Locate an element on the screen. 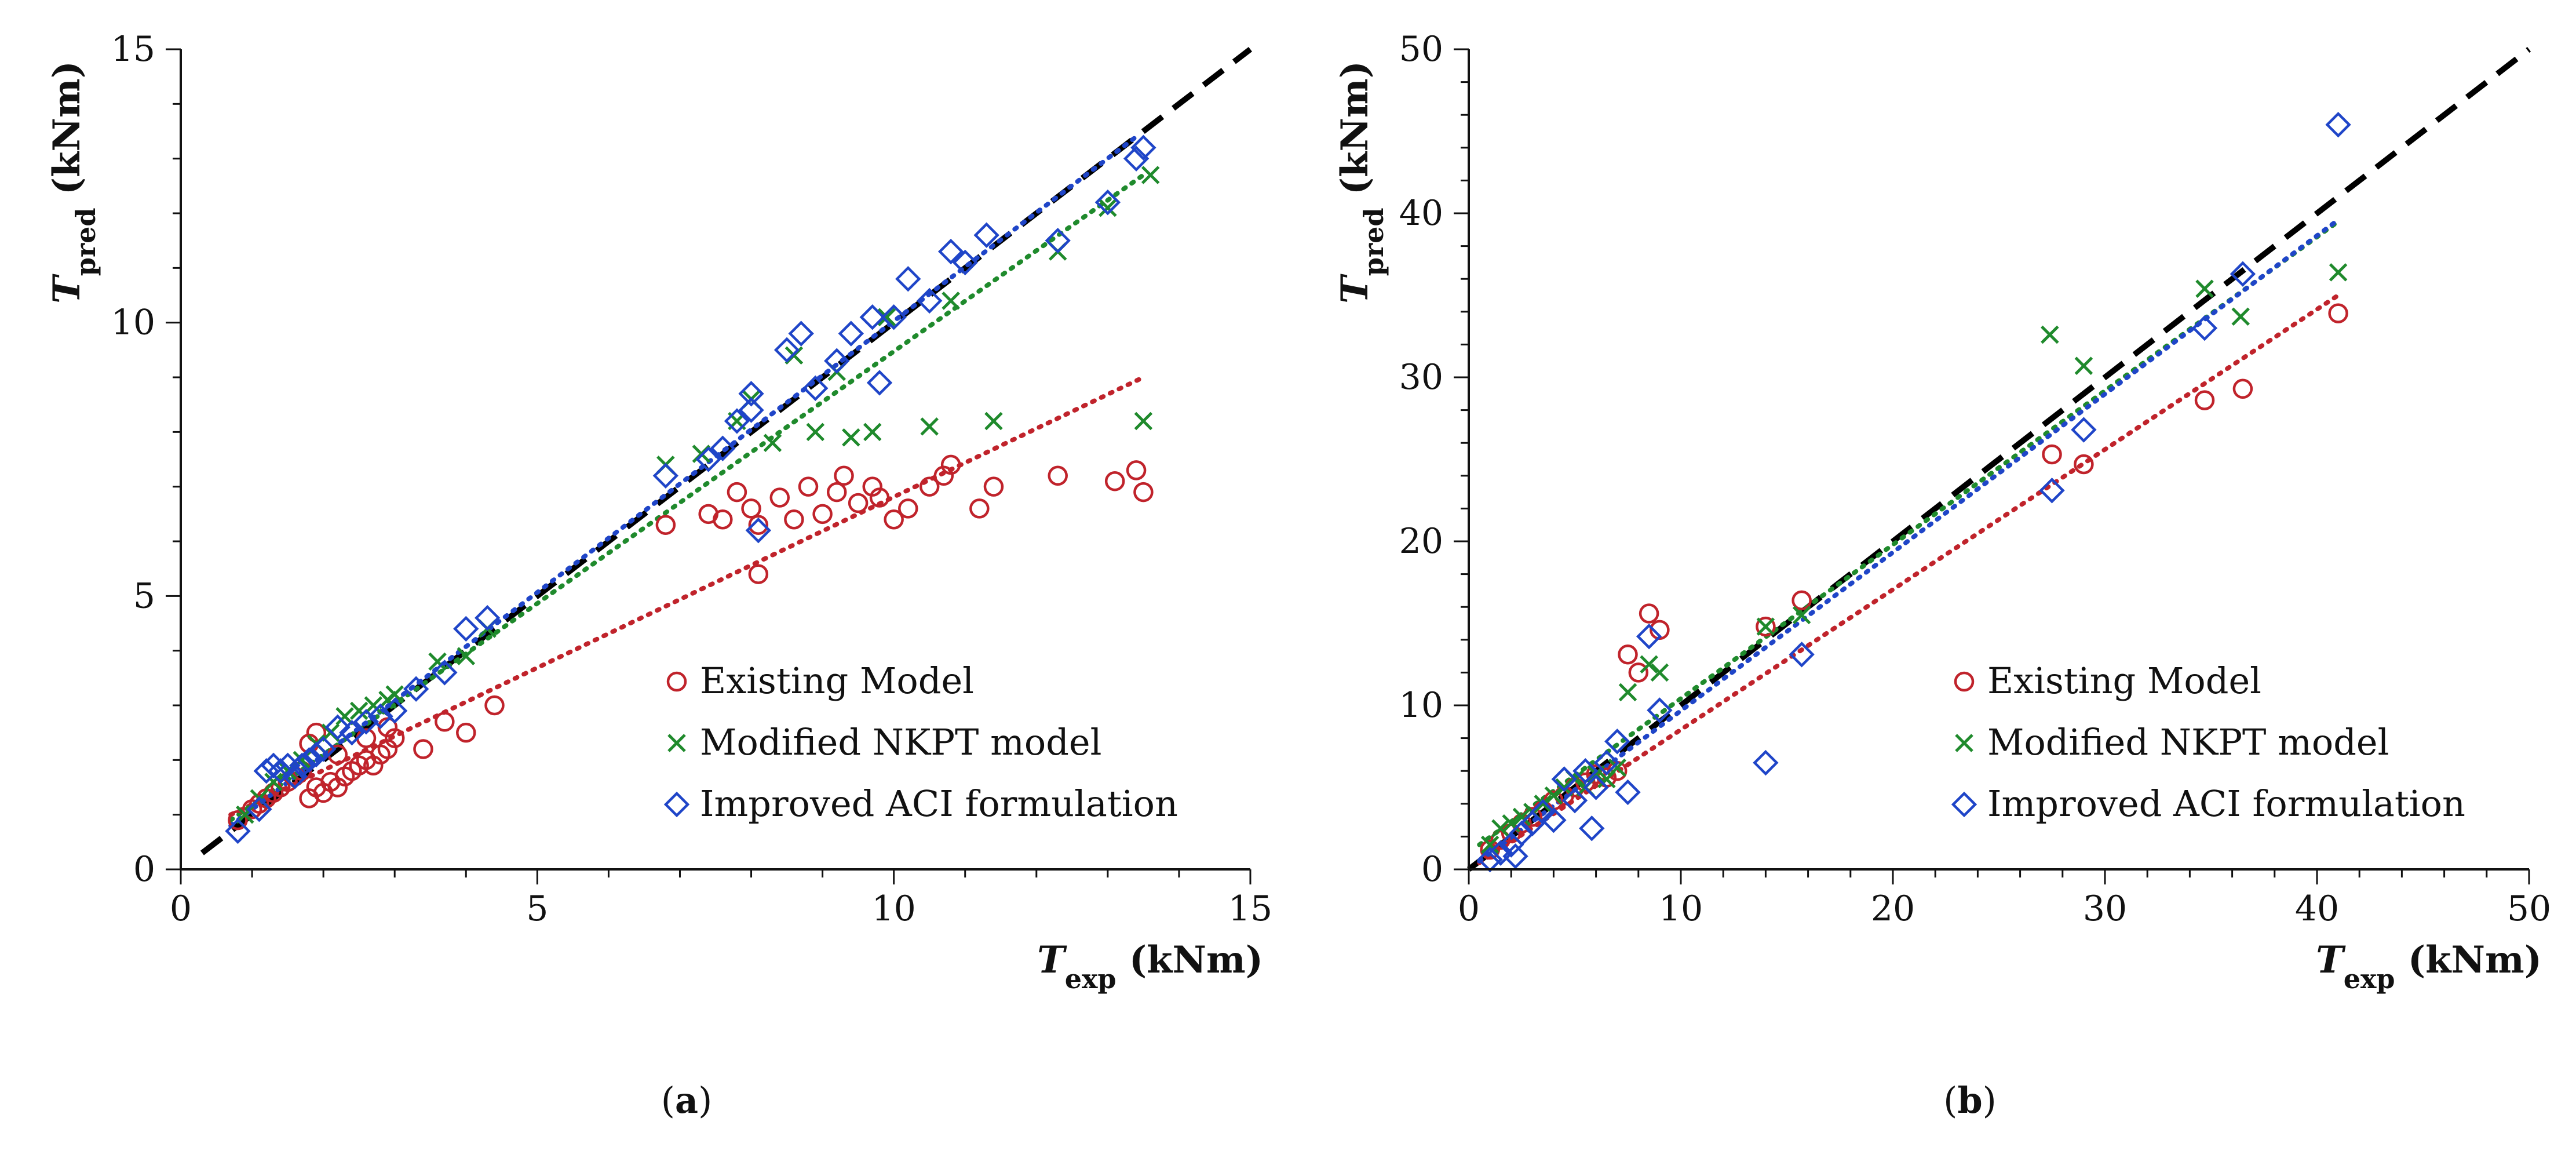 This screenshot has height=1158, width=2576. y-tick-label: 15 is located at coordinates (133, 49).